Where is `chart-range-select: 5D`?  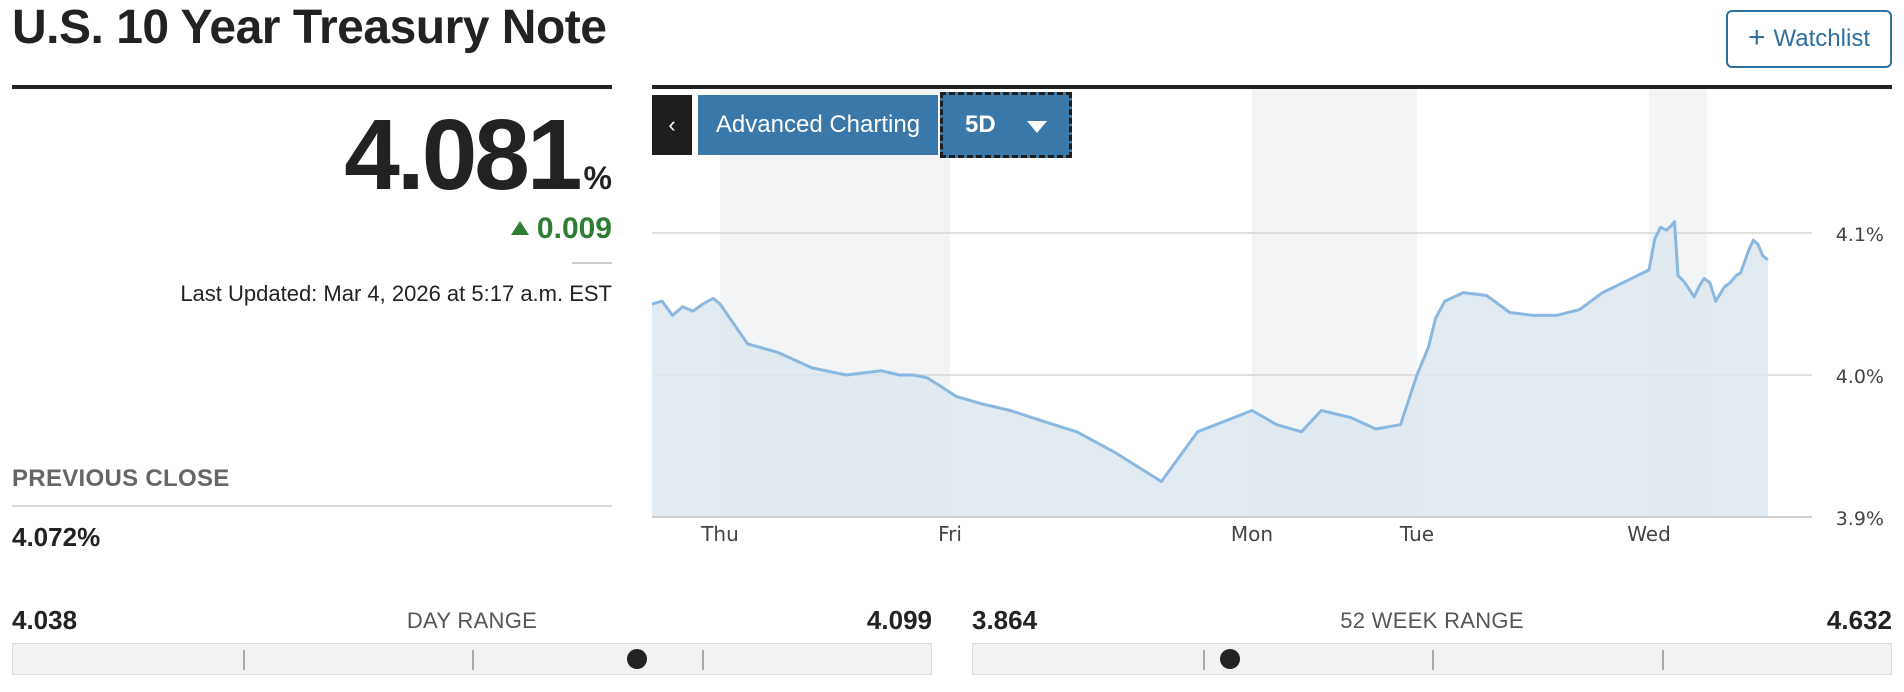 chart-range-select: 5D is located at coordinates (1006, 125).